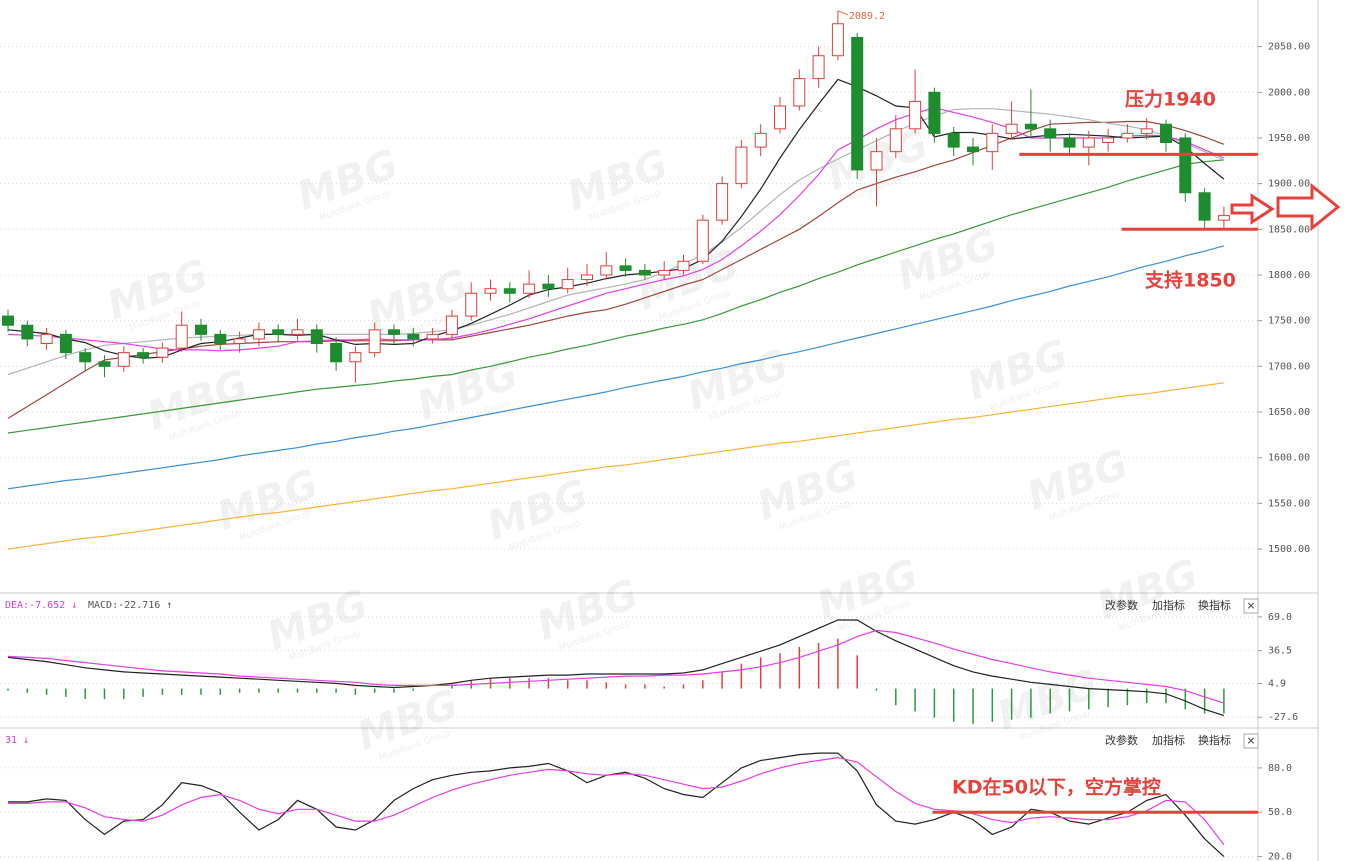 The width and height of the screenshot is (1350, 861). Describe the element at coordinates (1277, 683) in the screenshot. I see `y-tick-label: 4.9` at that location.